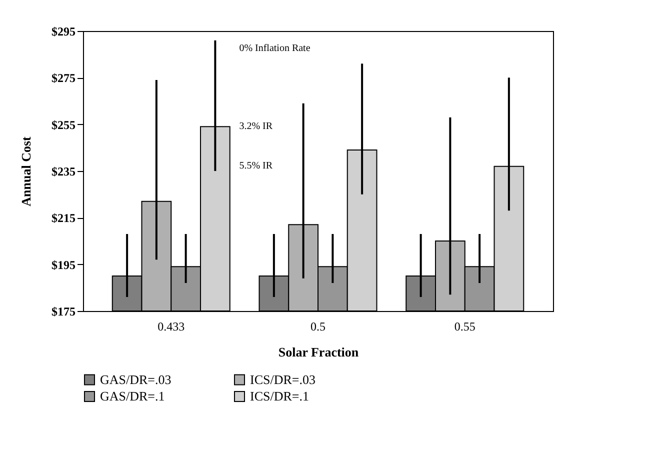 This screenshot has height=459, width=647. I want to click on y-tick-label: $235, so click(64, 171).